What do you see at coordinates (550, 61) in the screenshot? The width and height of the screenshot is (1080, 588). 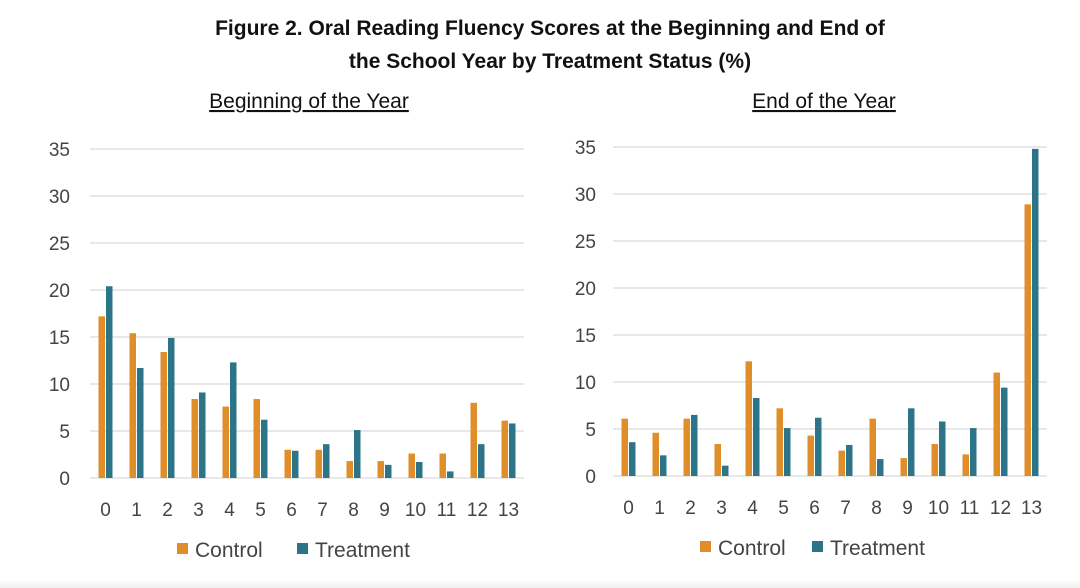 I see `figure-title-line-2: the School Year by Treatment Status (%)` at bounding box center [550, 61].